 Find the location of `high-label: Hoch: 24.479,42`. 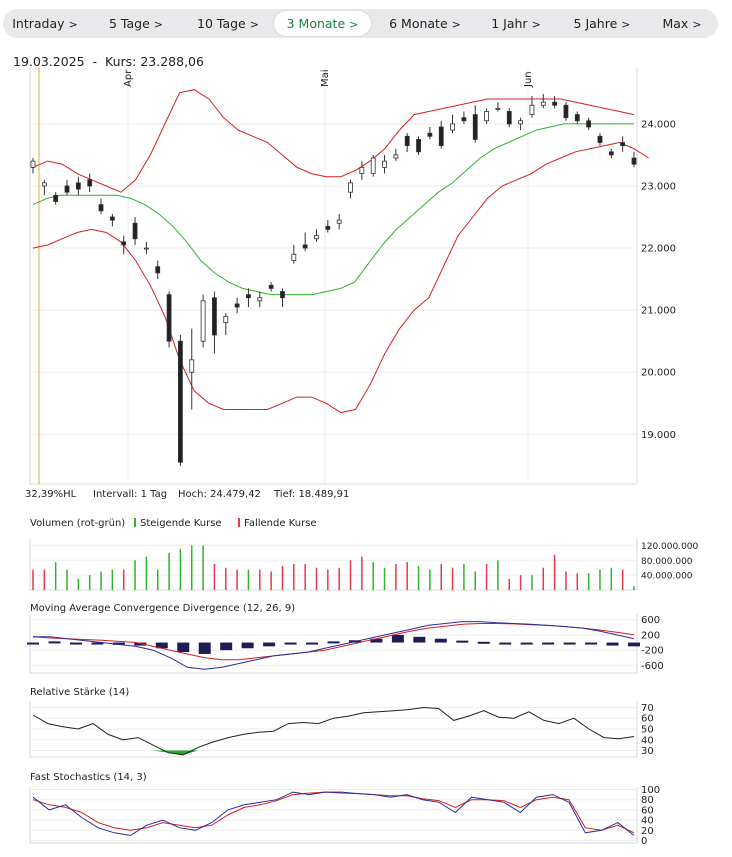

high-label: Hoch: 24.479,42 is located at coordinates (219, 494).